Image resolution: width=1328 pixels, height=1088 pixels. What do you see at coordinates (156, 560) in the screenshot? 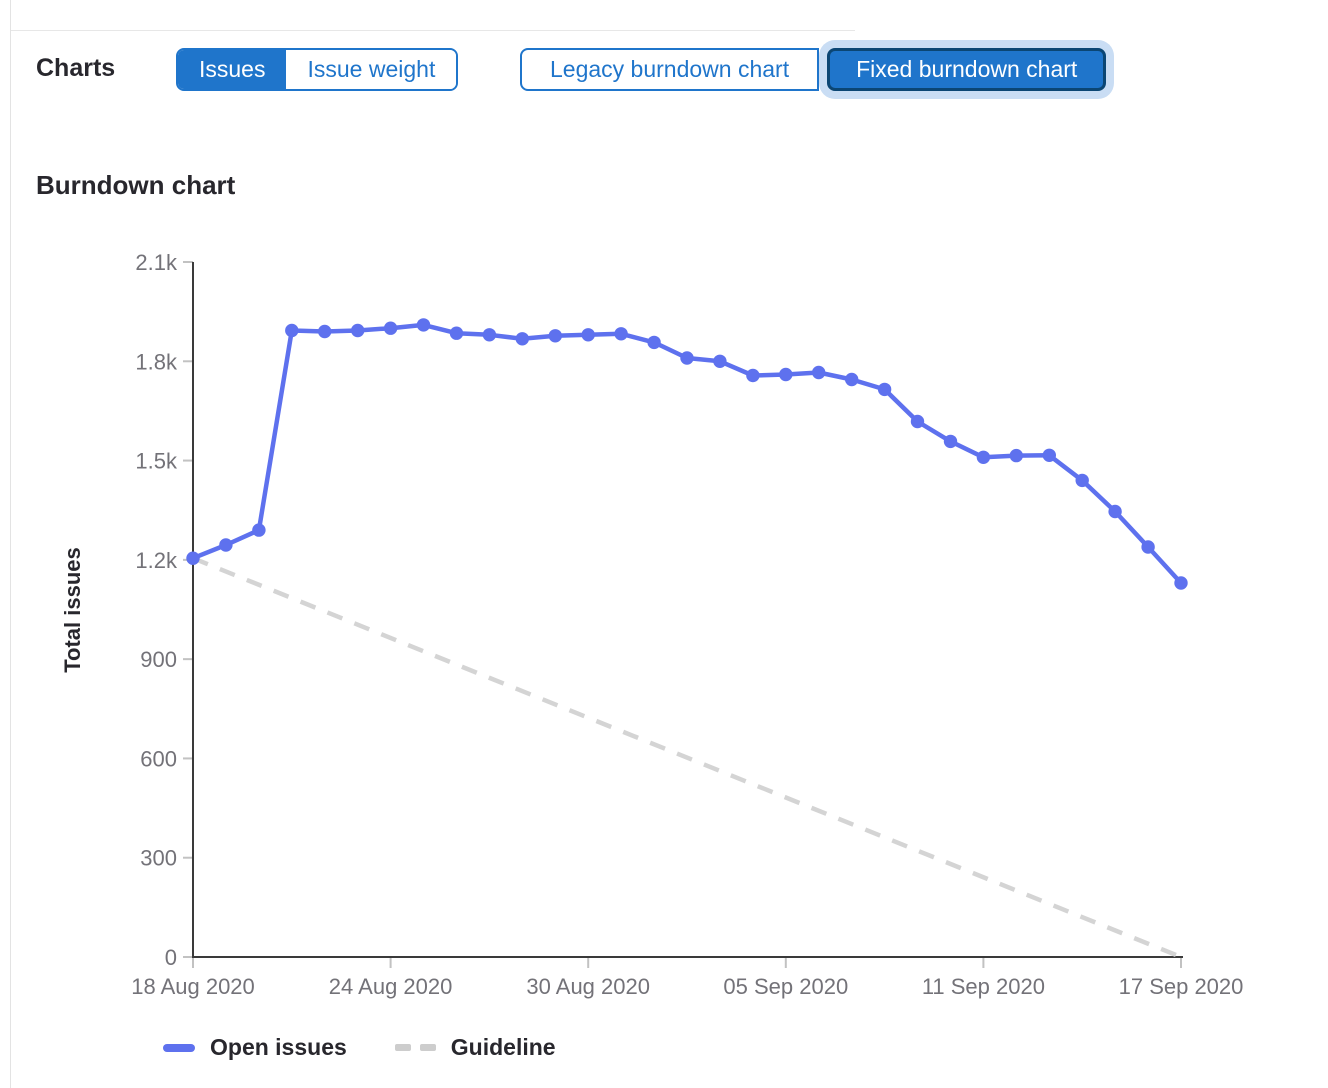
I see `svg-text: 1.2k` at bounding box center [156, 560].